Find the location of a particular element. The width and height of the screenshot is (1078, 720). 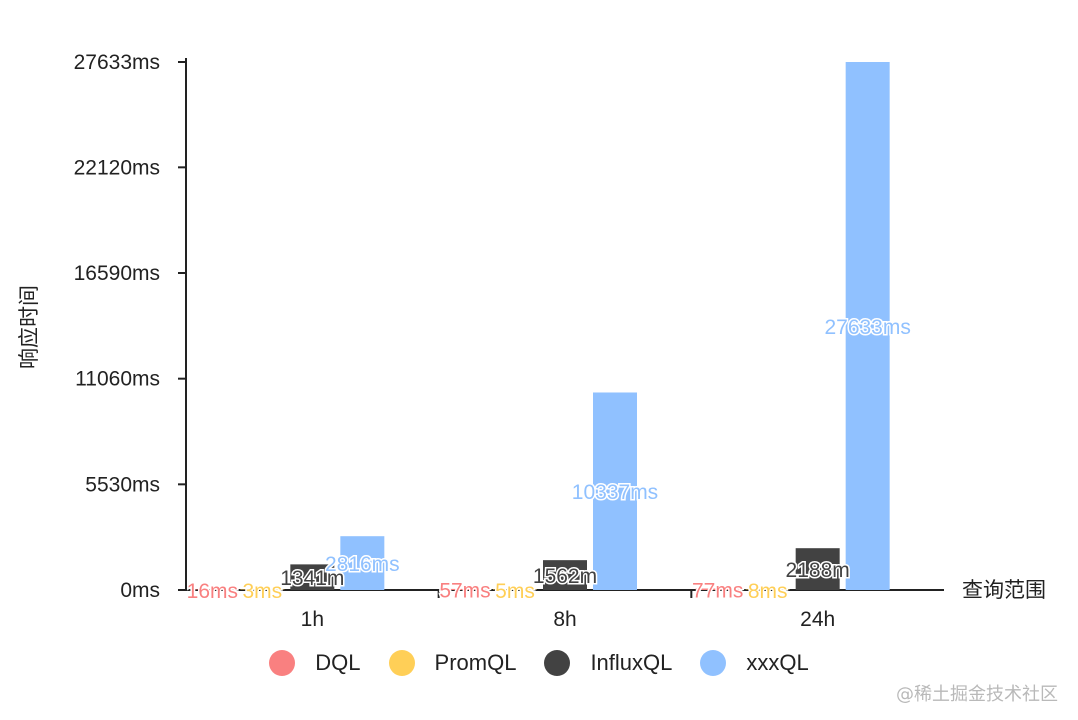

data-label-influxql-8h: 1562m is located at coordinates (565, 576).